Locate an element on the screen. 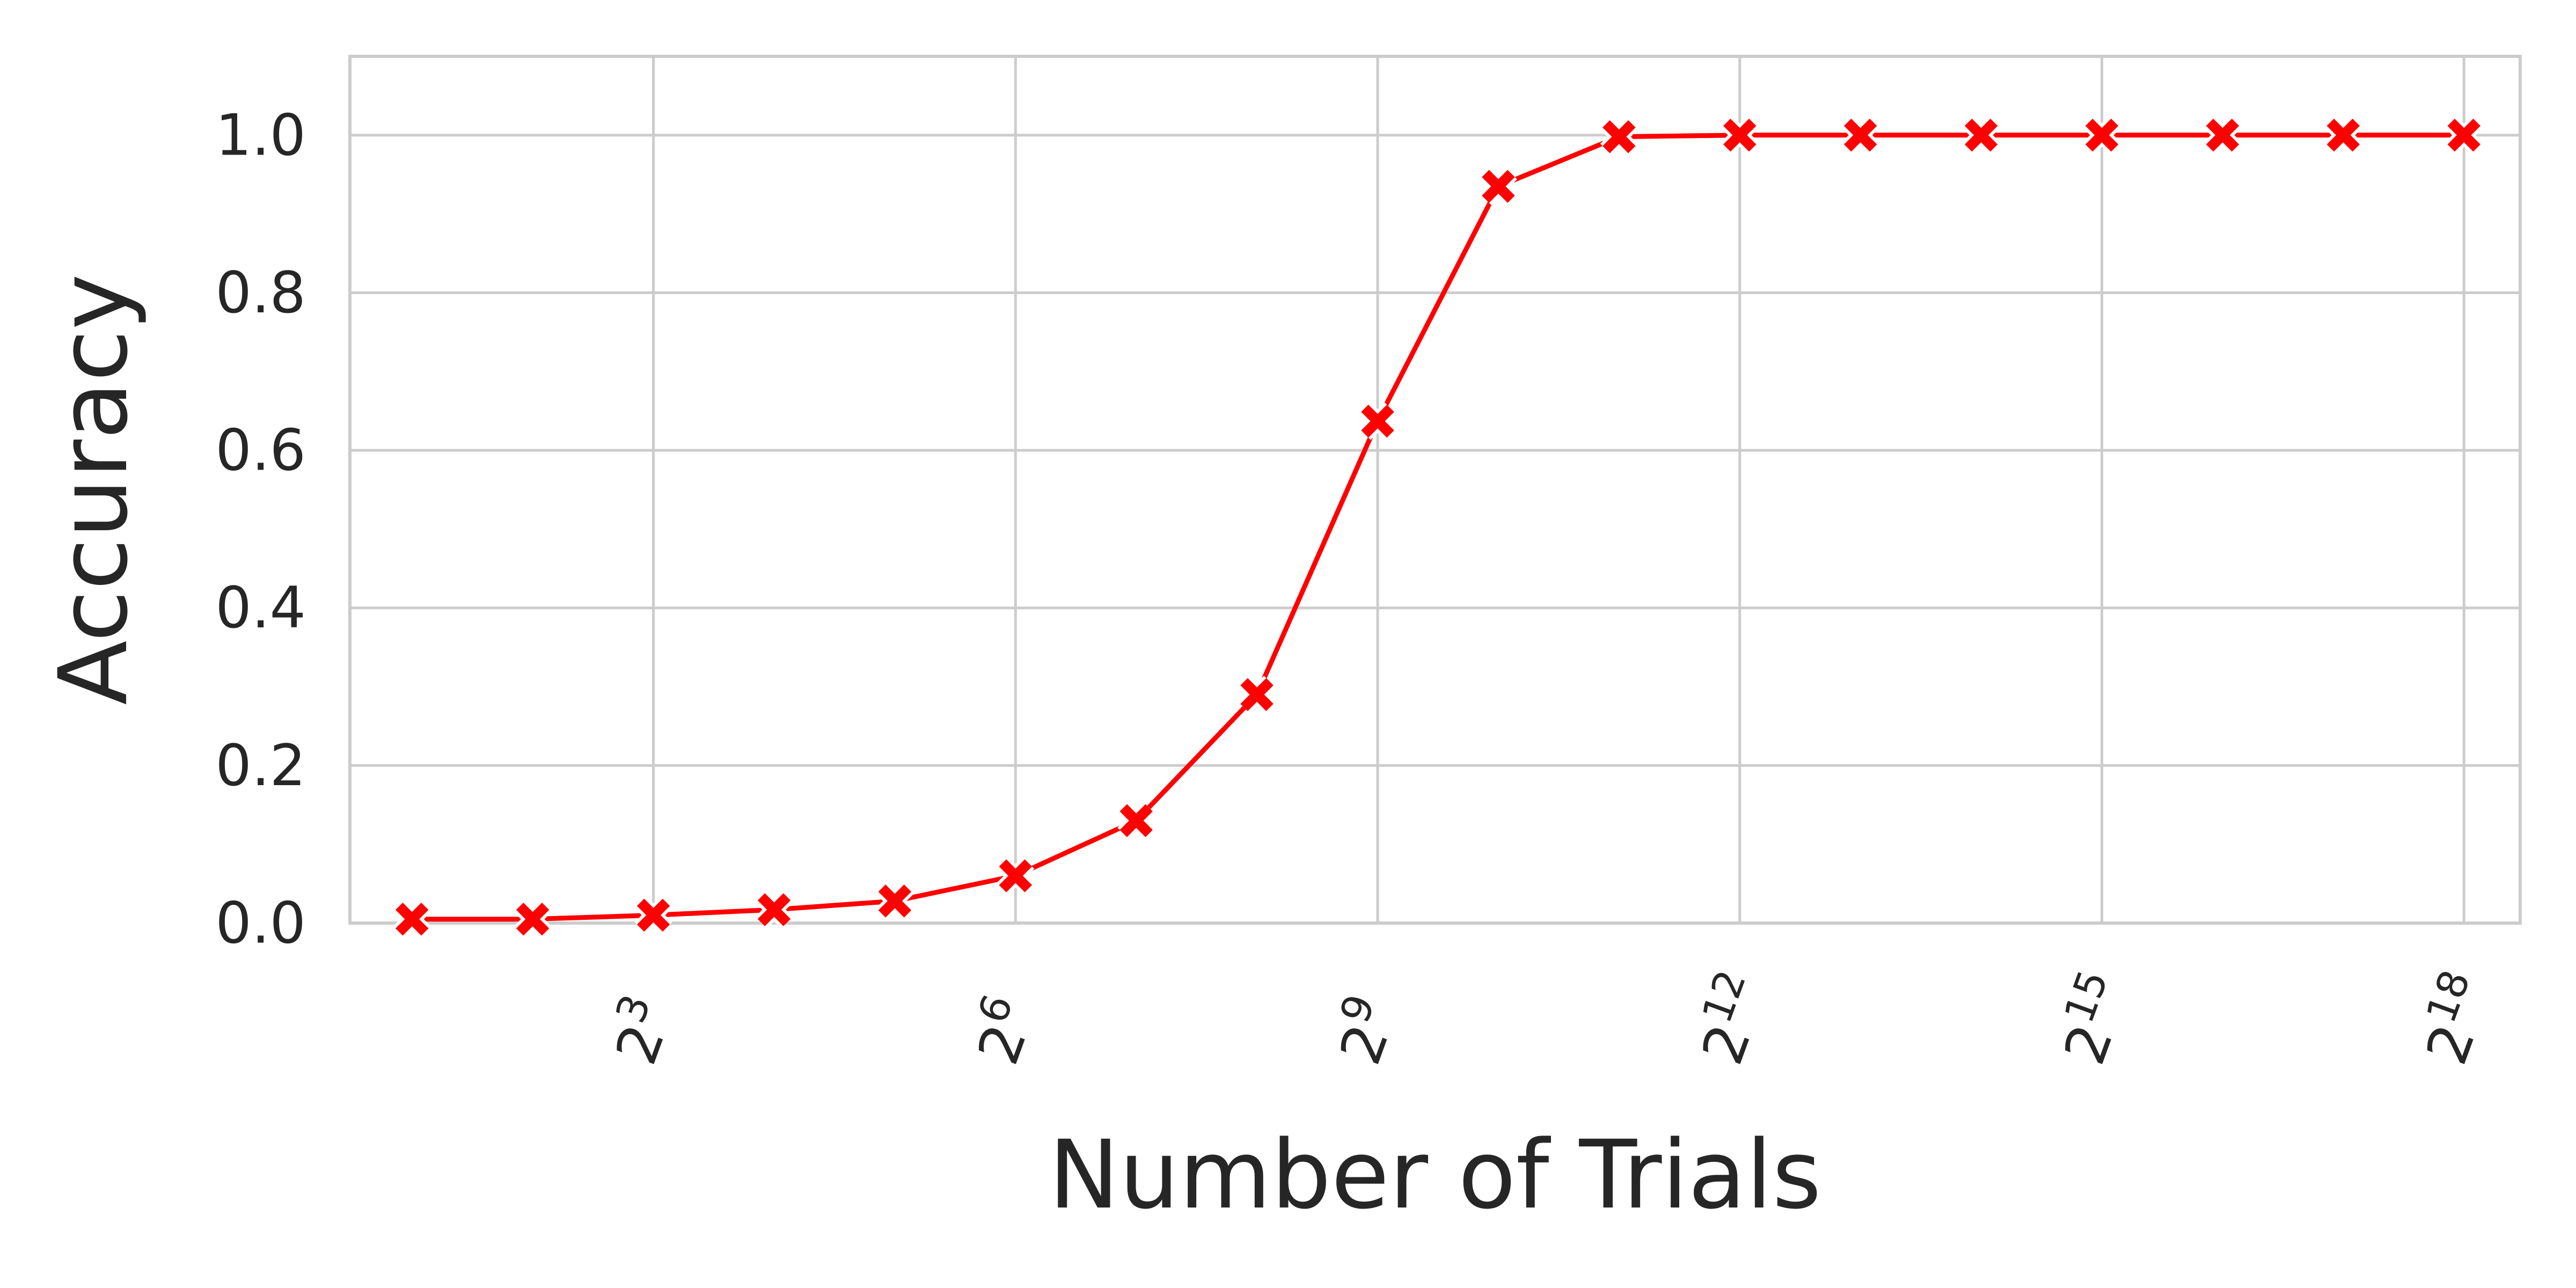 Image resolution: width=2576 pixels, height=1288 pixels. y-tick-label: 0.6 is located at coordinates (260, 451).